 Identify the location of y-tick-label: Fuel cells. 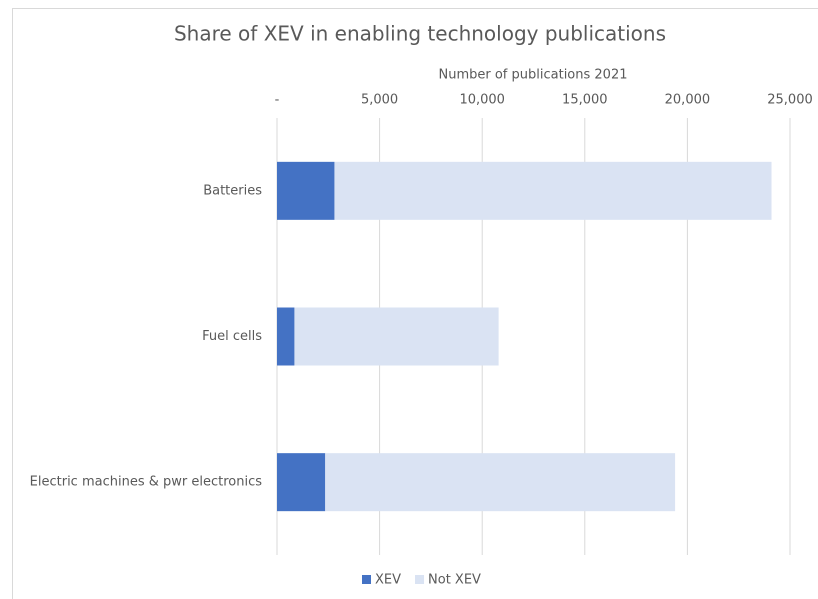
(232, 336).